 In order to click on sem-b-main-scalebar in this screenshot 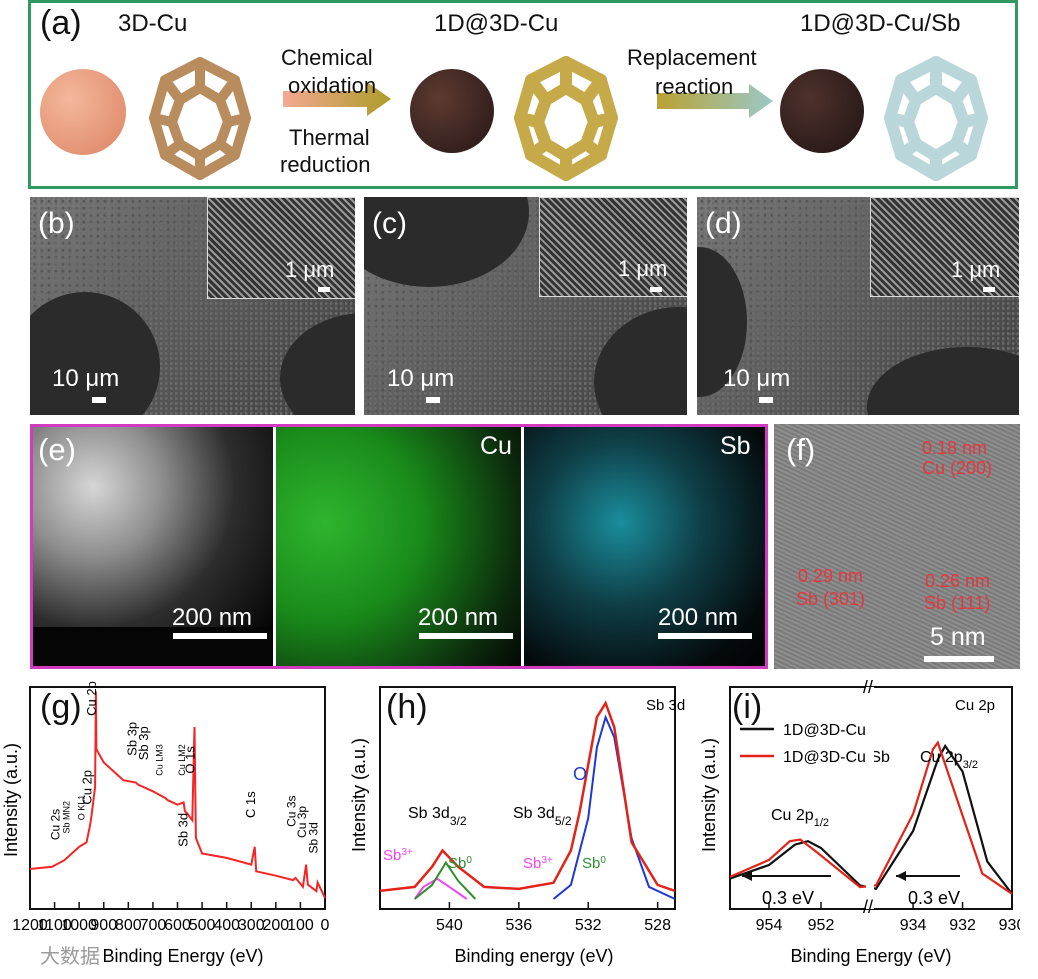, I will do `click(99, 400)`.